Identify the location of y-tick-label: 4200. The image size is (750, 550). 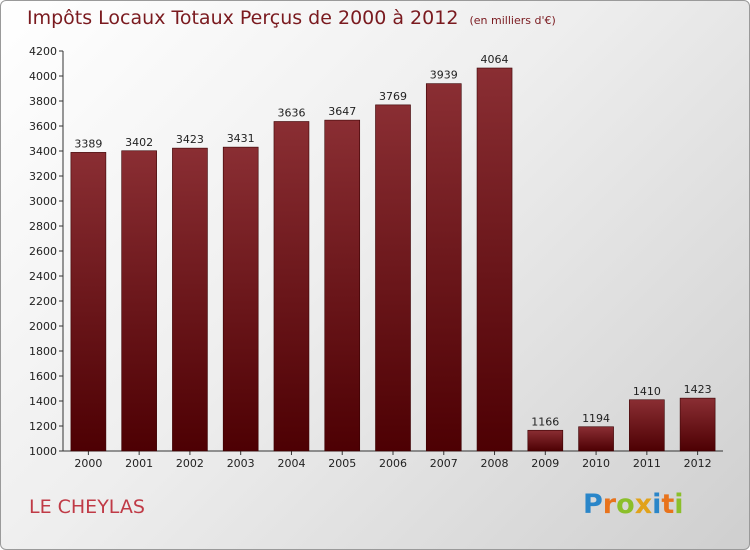
(43, 51).